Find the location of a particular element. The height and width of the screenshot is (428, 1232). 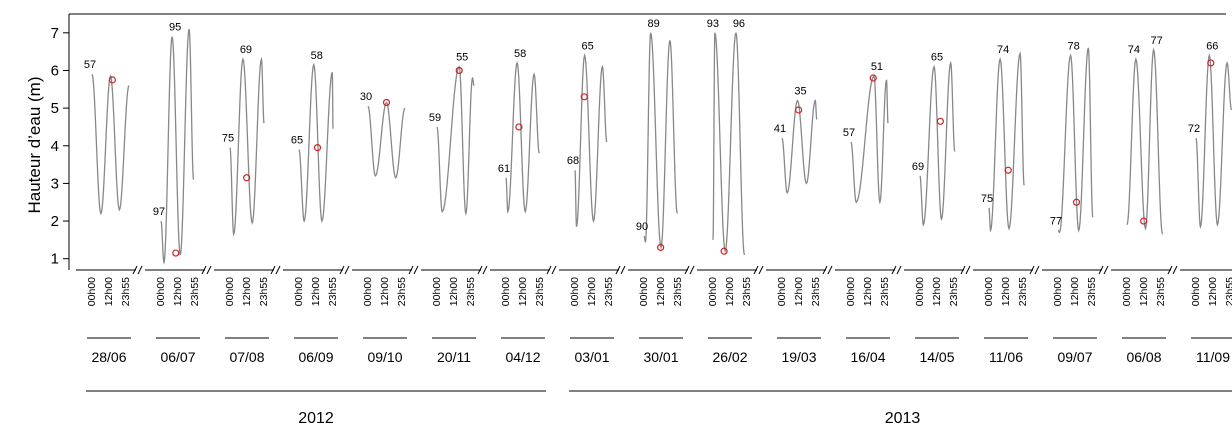

y-tick-label: 6 is located at coordinates (55, 70).